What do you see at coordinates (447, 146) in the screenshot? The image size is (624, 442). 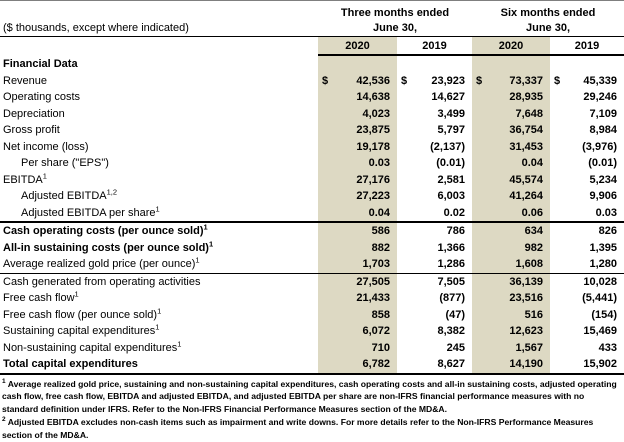 I see `value-text: (2,137)` at bounding box center [447, 146].